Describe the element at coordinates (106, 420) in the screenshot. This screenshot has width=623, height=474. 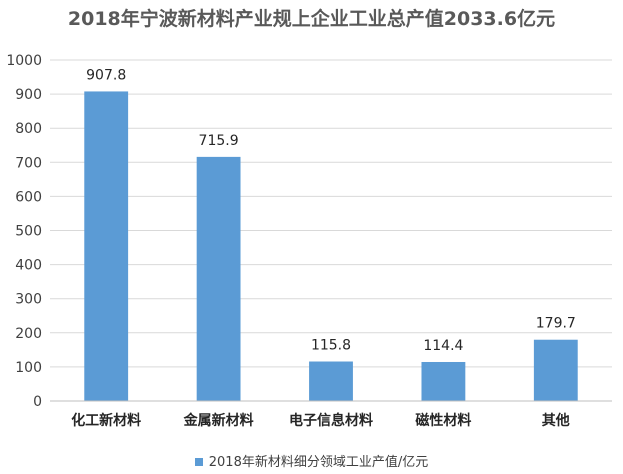
I see `category-label: 化工新材料` at that location.